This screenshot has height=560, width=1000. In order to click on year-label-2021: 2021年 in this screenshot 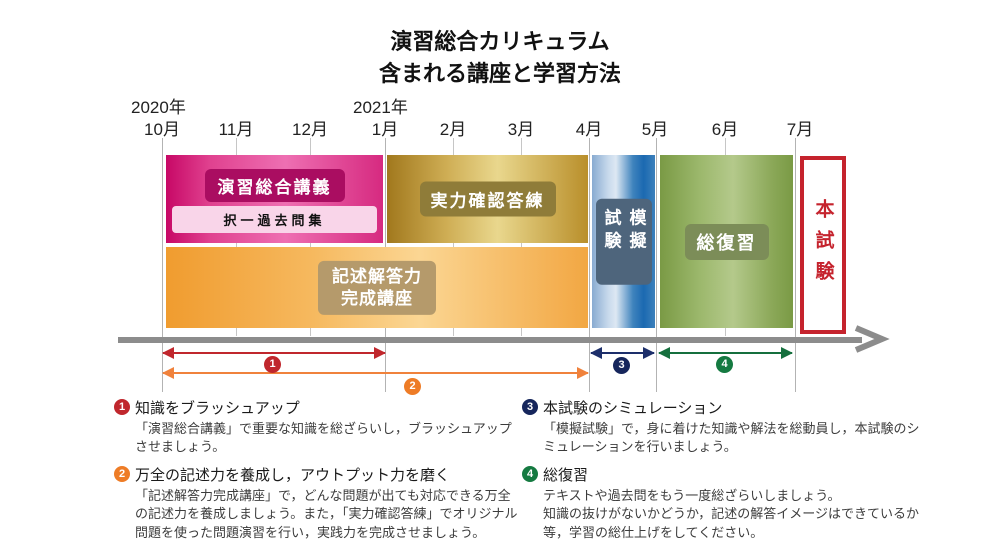, I will do `click(380, 107)`.